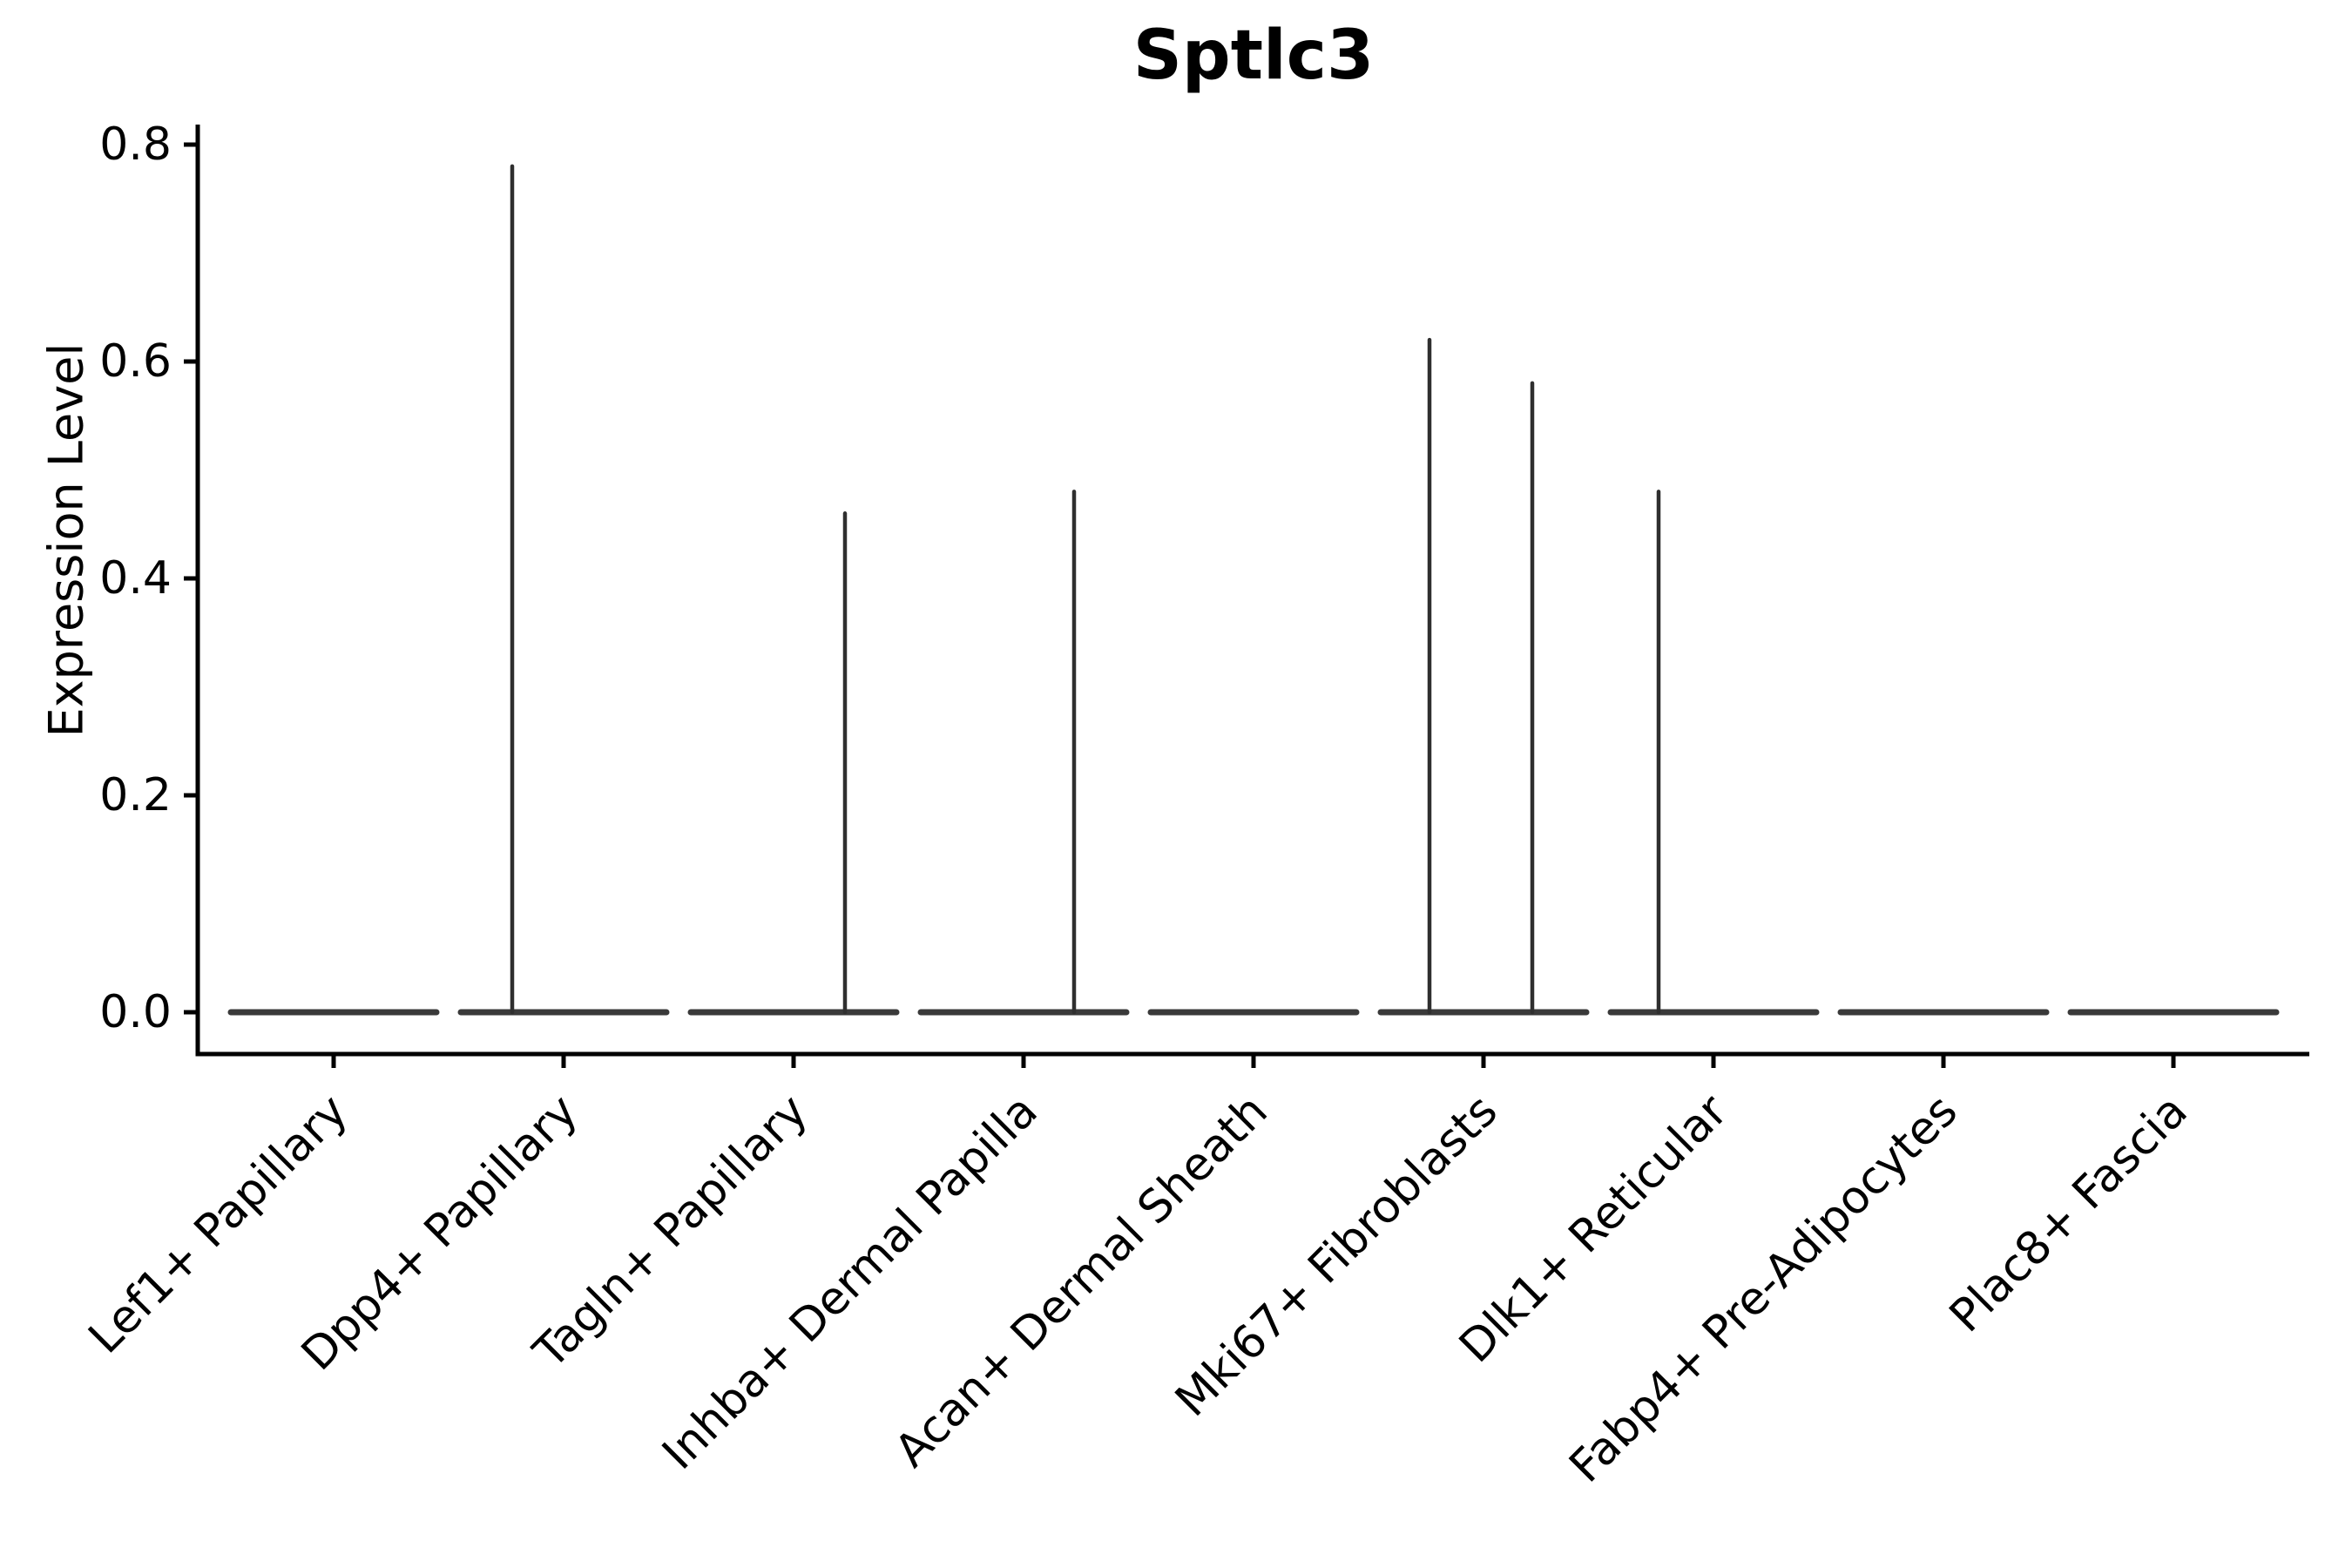  I want to click on y-tick-label: 0.2, so click(135, 795).